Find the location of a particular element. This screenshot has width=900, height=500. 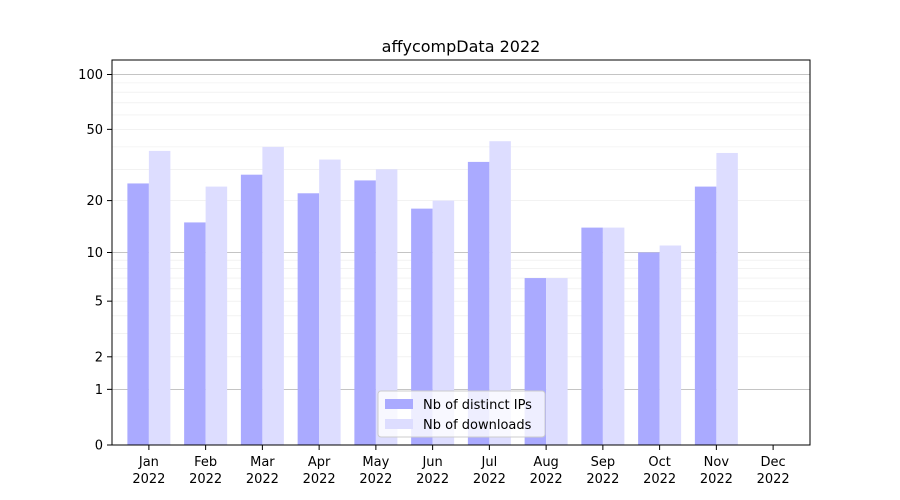

bar-downloads-jan is located at coordinates (159, 297).